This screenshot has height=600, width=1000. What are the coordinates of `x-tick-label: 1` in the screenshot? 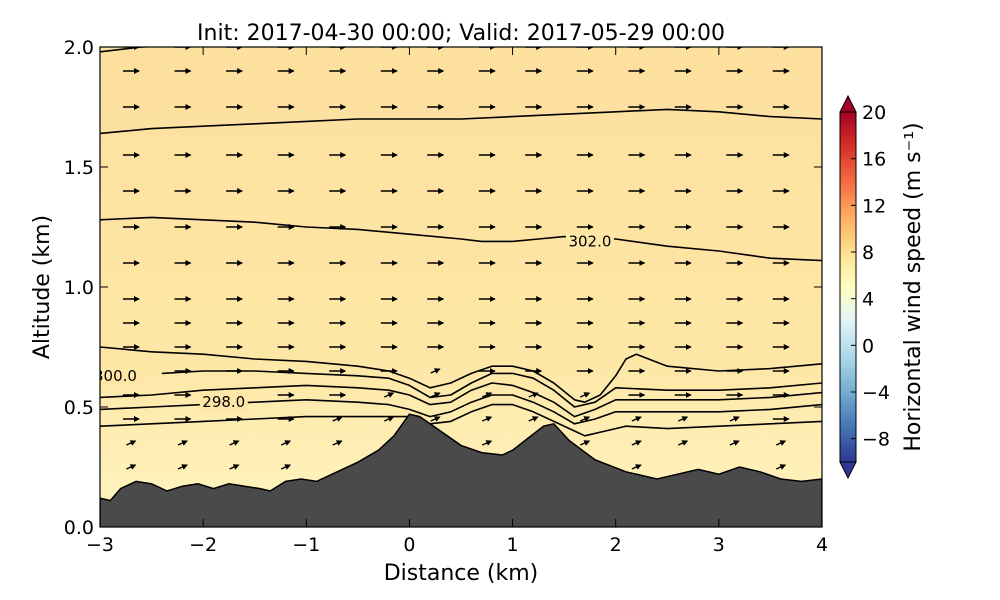 It's located at (513, 545).